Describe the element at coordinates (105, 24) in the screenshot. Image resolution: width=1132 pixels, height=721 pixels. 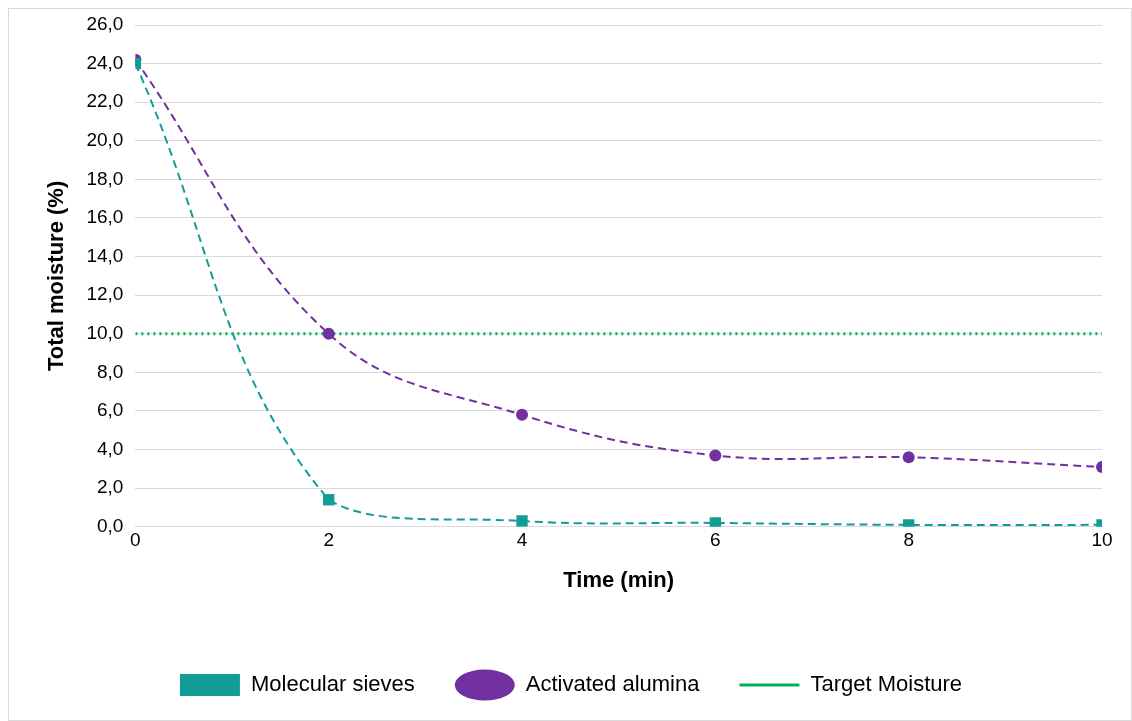
I see `y-tick-label: 26,0` at that location.